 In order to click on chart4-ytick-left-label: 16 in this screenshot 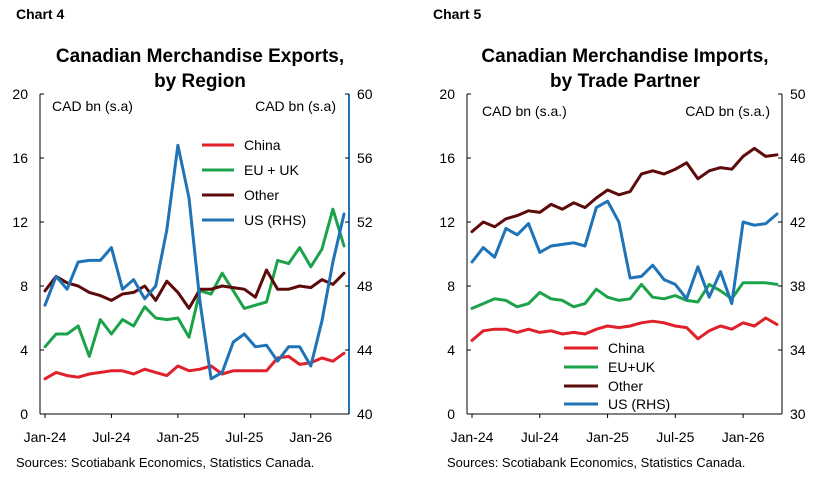, I will do `click(20, 158)`.